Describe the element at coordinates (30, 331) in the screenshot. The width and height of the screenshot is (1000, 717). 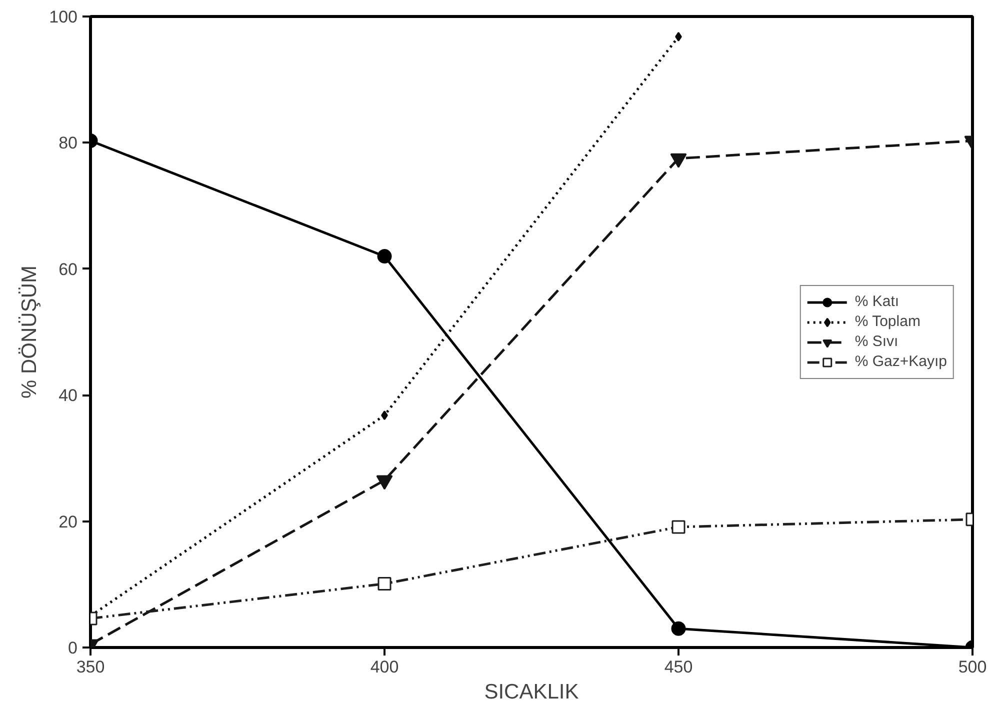
I see `y-axis-title: % DÖNÜŞÜM` at that location.